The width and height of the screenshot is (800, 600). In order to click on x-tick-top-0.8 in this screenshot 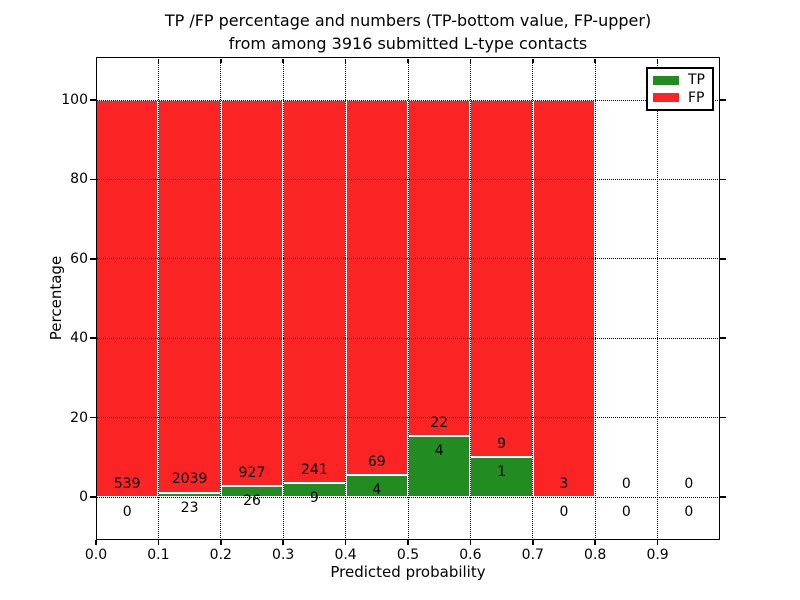, I will do `click(595, 60)`.